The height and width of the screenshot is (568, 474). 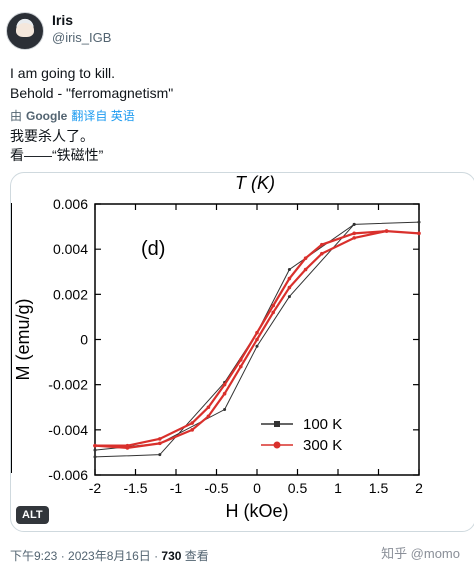 What do you see at coordinates (379, 488) in the screenshot?
I see `x-tick-label: 1.5` at bounding box center [379, 488].